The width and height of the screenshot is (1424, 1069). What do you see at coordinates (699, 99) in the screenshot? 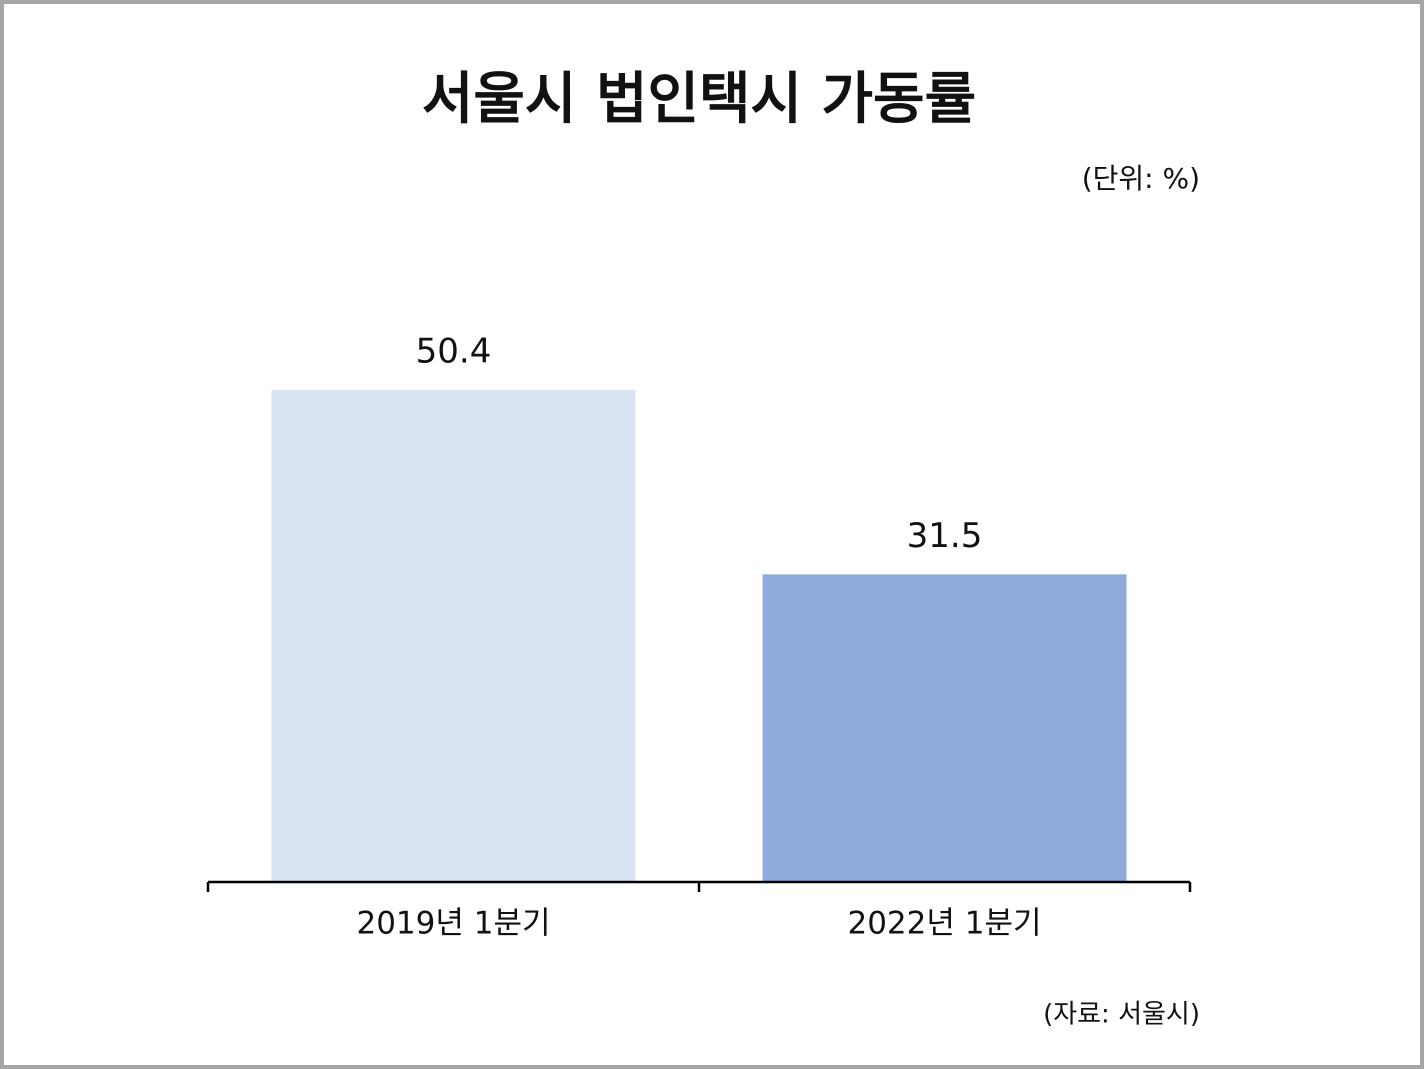
I see `chart-title: 서울시 법인택시 가동률` at bounding box center [699, 99].